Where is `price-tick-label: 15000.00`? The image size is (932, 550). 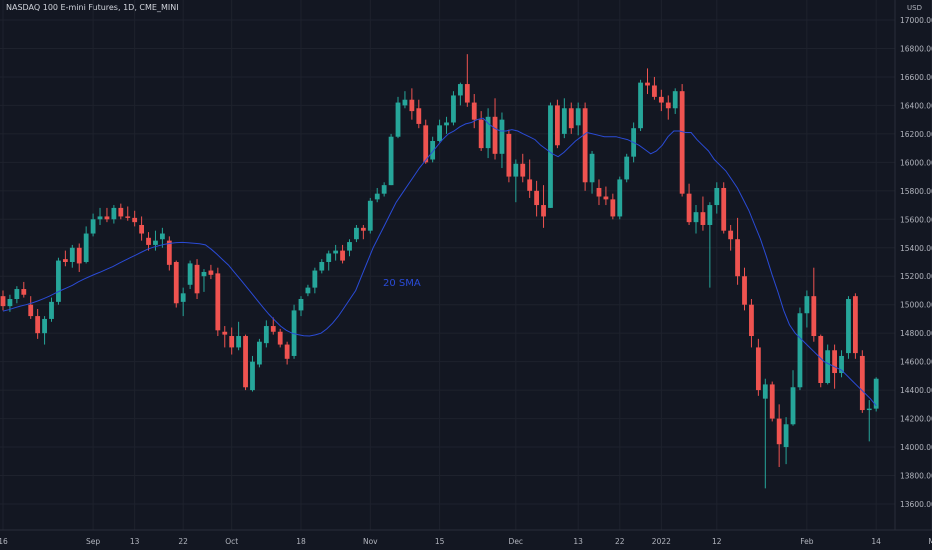 price-tick-label: 15000.00 is located at coordinates (916, 305).